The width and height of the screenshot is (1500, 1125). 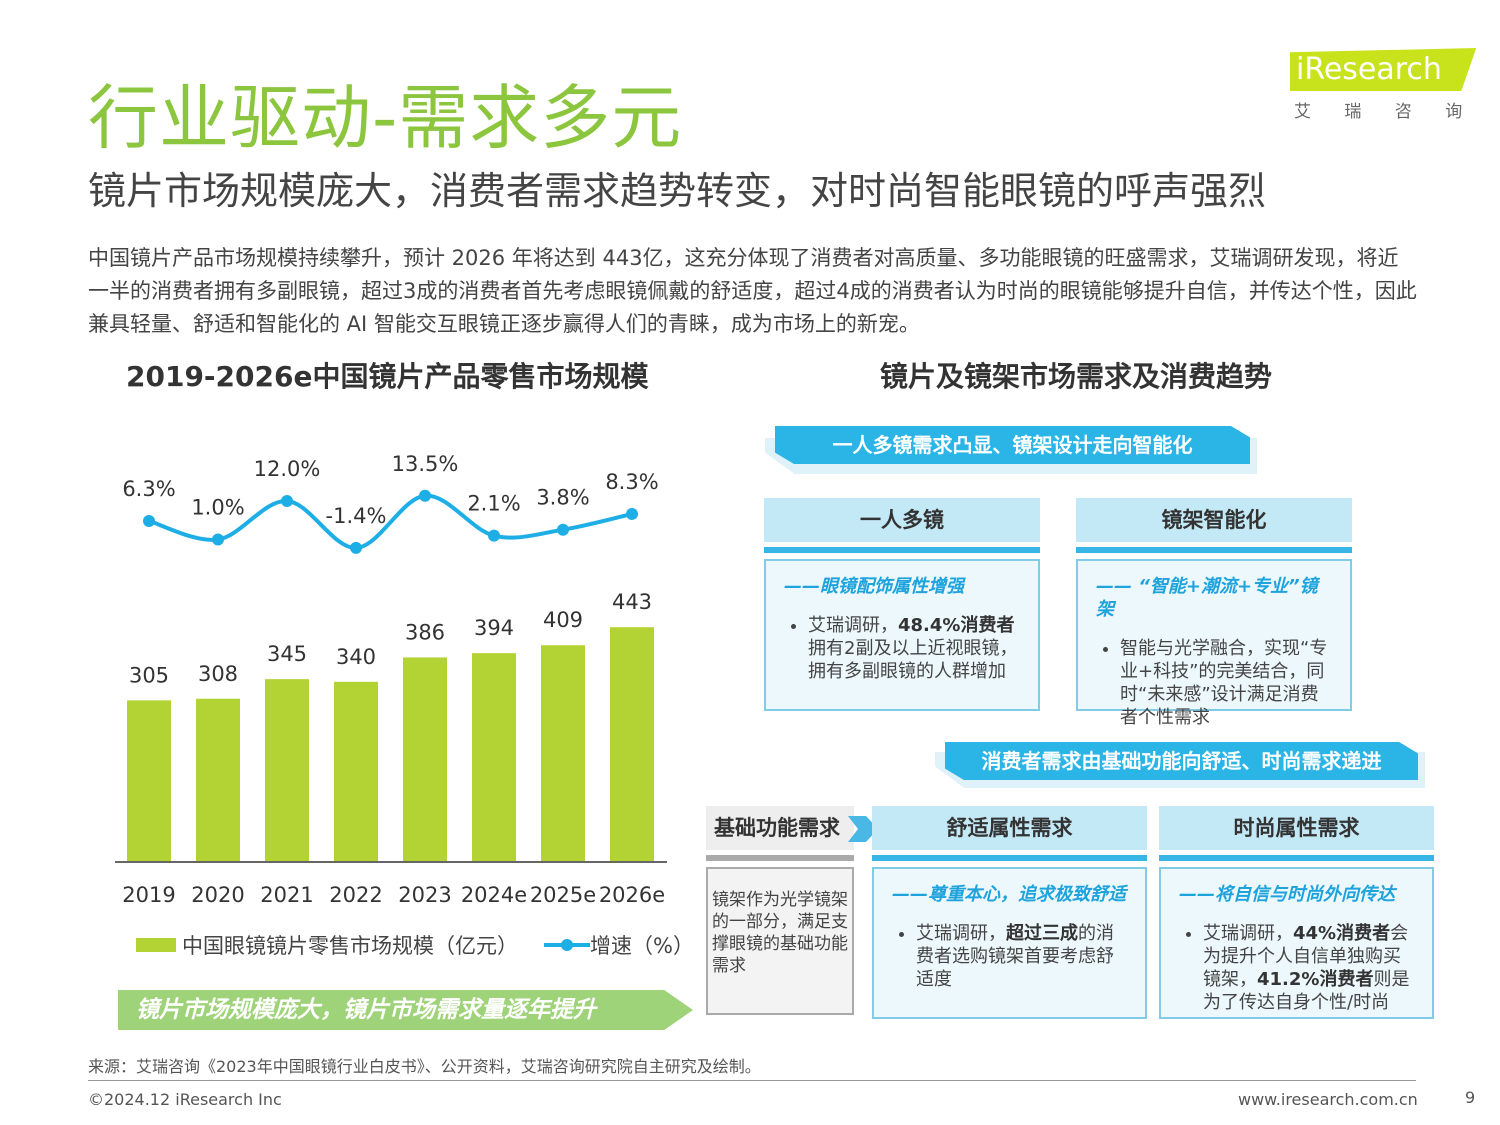 What do you see at coordinates (156, 945) in the screenshot?
I see `legend-bar-swatch` at bounding box center [156, 945].